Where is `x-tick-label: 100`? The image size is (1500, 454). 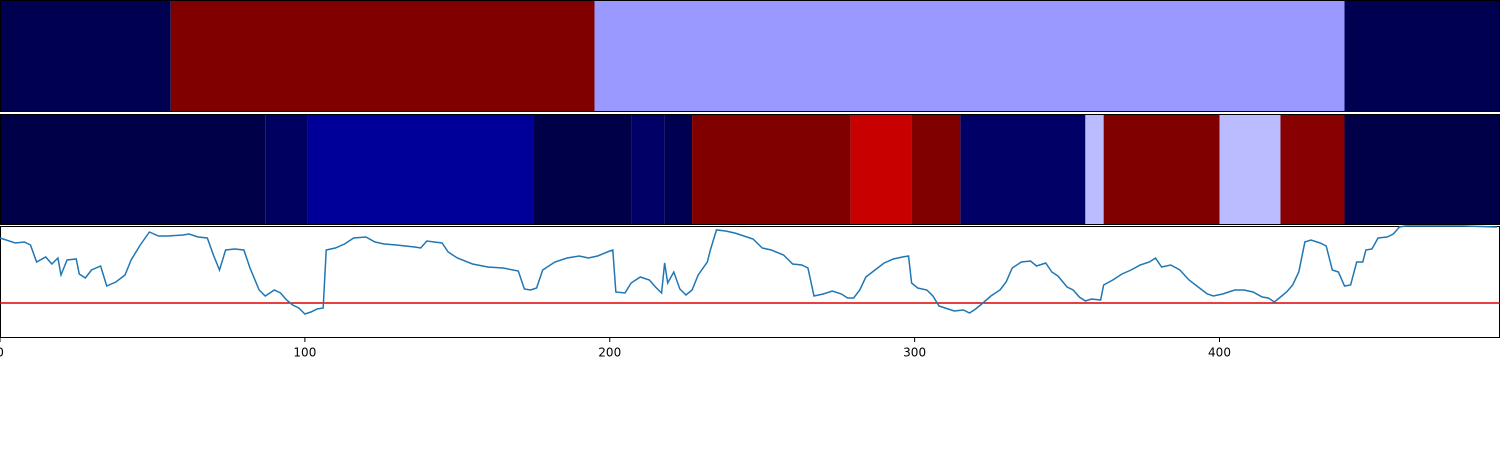
x-tick-label: 100 is located at coordinates (304, 353).